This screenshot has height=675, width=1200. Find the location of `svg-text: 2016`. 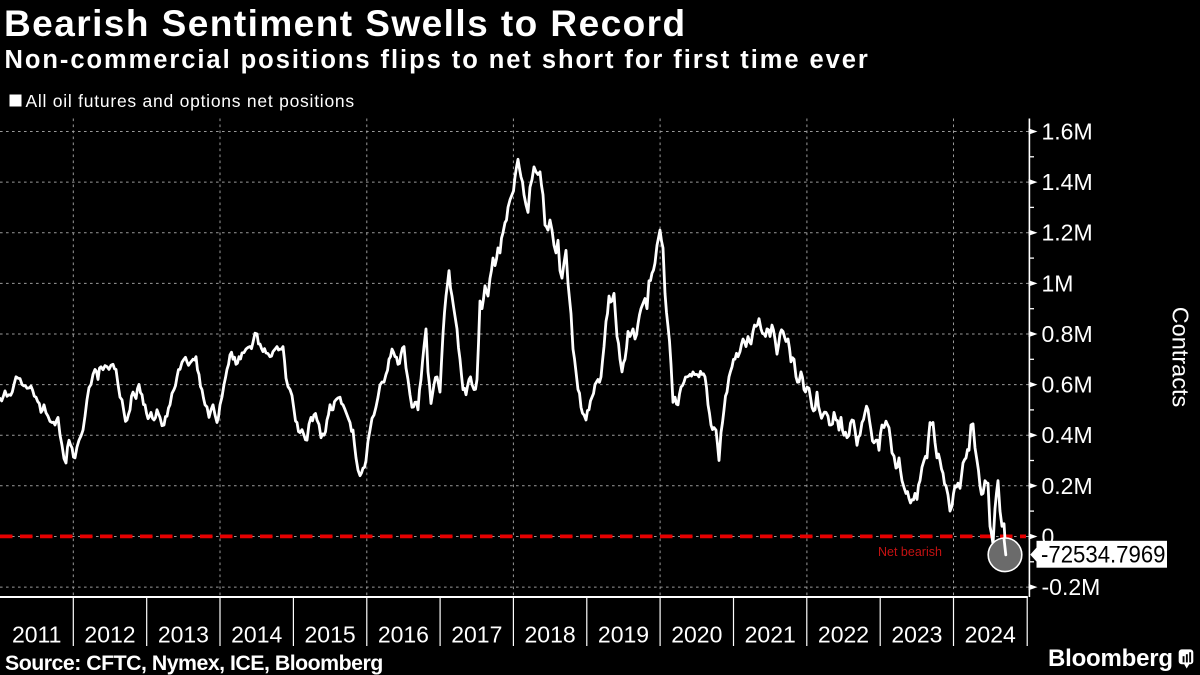

svg-text: 2016 is located at coordinates (403, 635).